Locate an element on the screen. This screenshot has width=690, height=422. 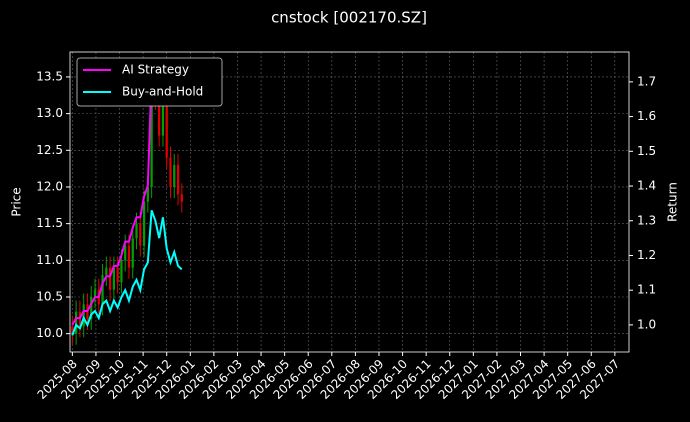
y2-tick-label: 1.3 is located at coordinates (646, 220).